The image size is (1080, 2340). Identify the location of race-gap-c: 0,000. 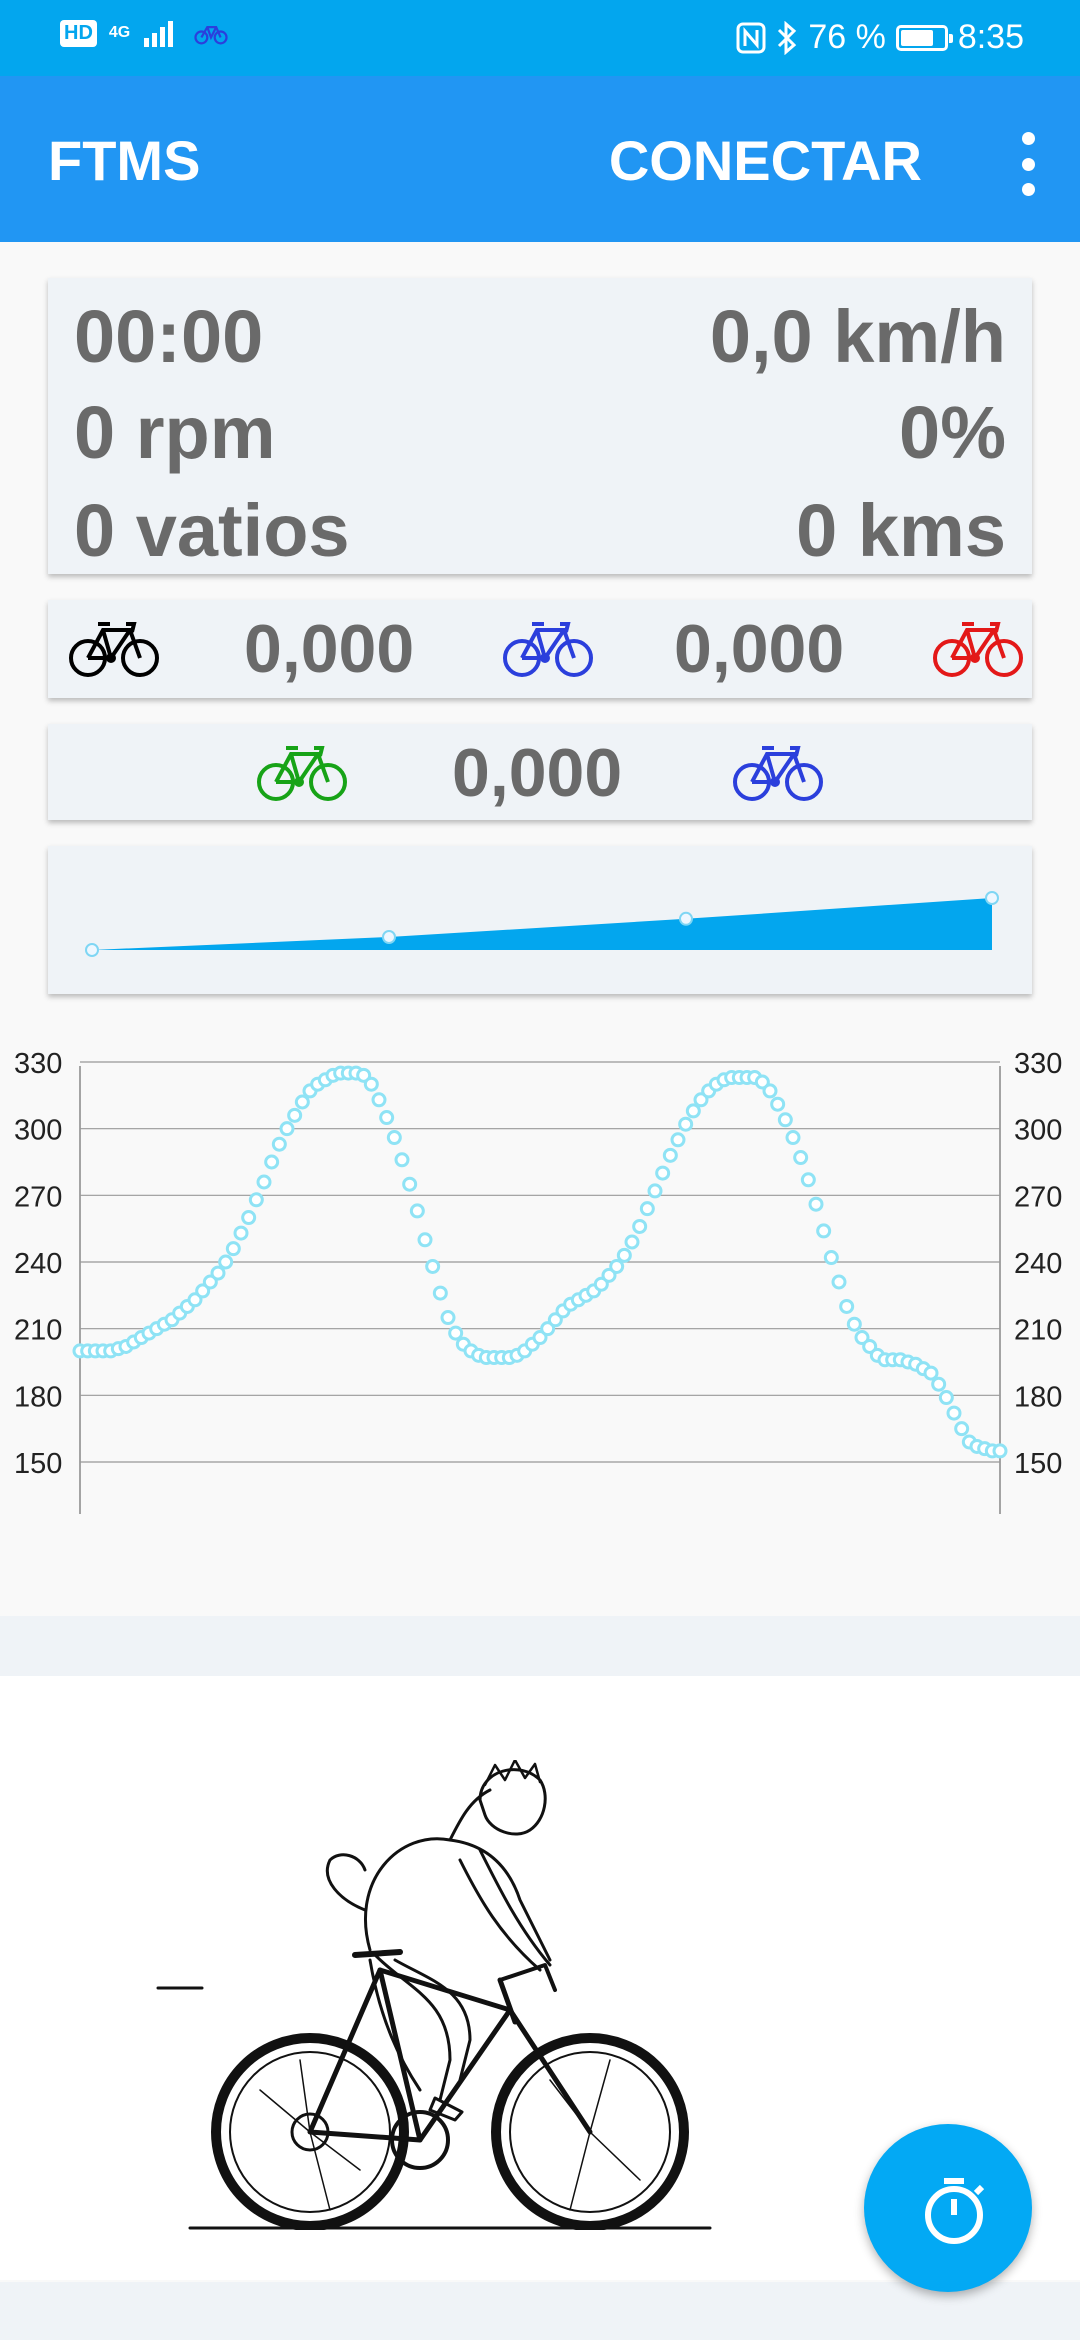
(537, 773).